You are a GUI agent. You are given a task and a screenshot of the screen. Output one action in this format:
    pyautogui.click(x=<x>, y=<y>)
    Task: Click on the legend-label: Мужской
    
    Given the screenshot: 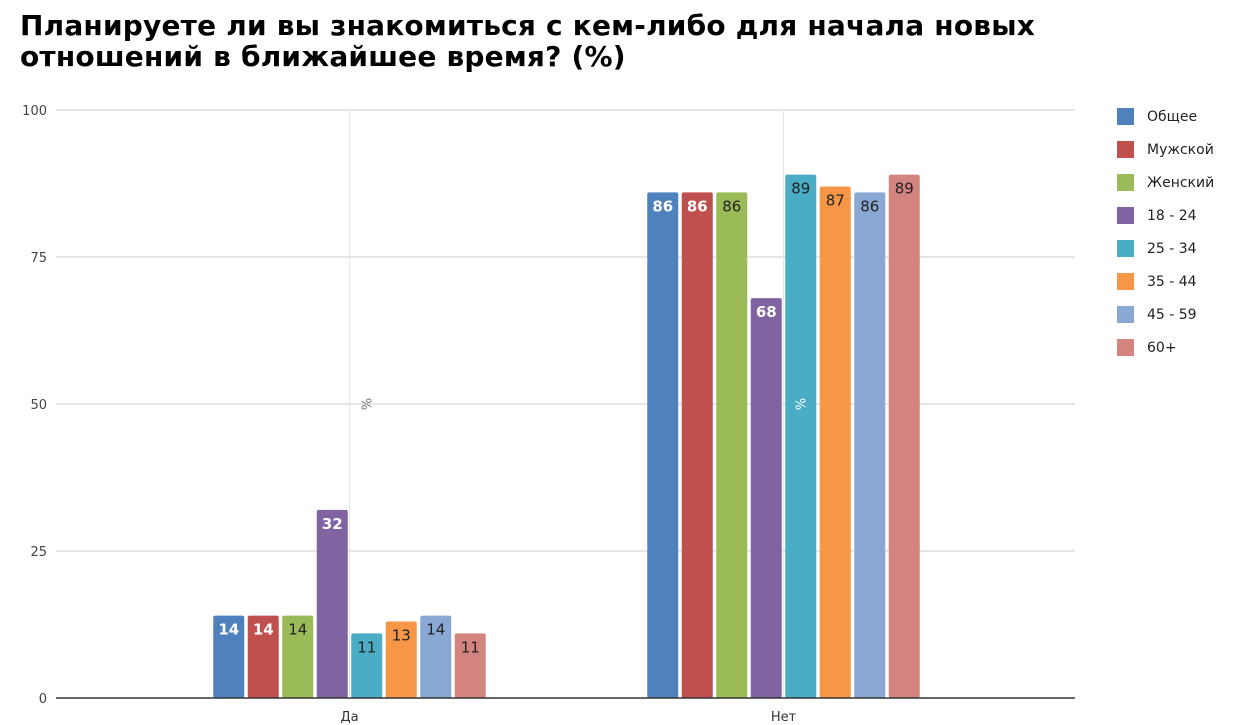 What is the action you would take?
    pyautogui.click(x=1180, y=149)
    